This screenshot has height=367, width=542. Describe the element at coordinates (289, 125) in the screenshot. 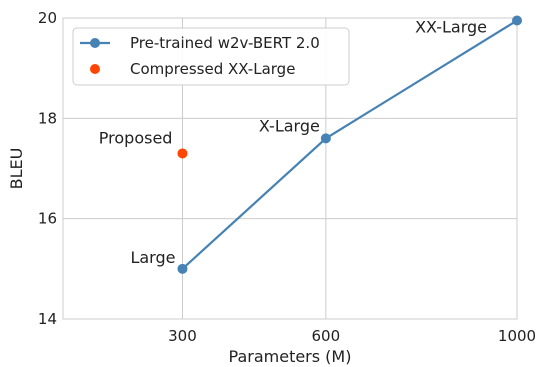

I see `point-annotation: X-Large` at that location.